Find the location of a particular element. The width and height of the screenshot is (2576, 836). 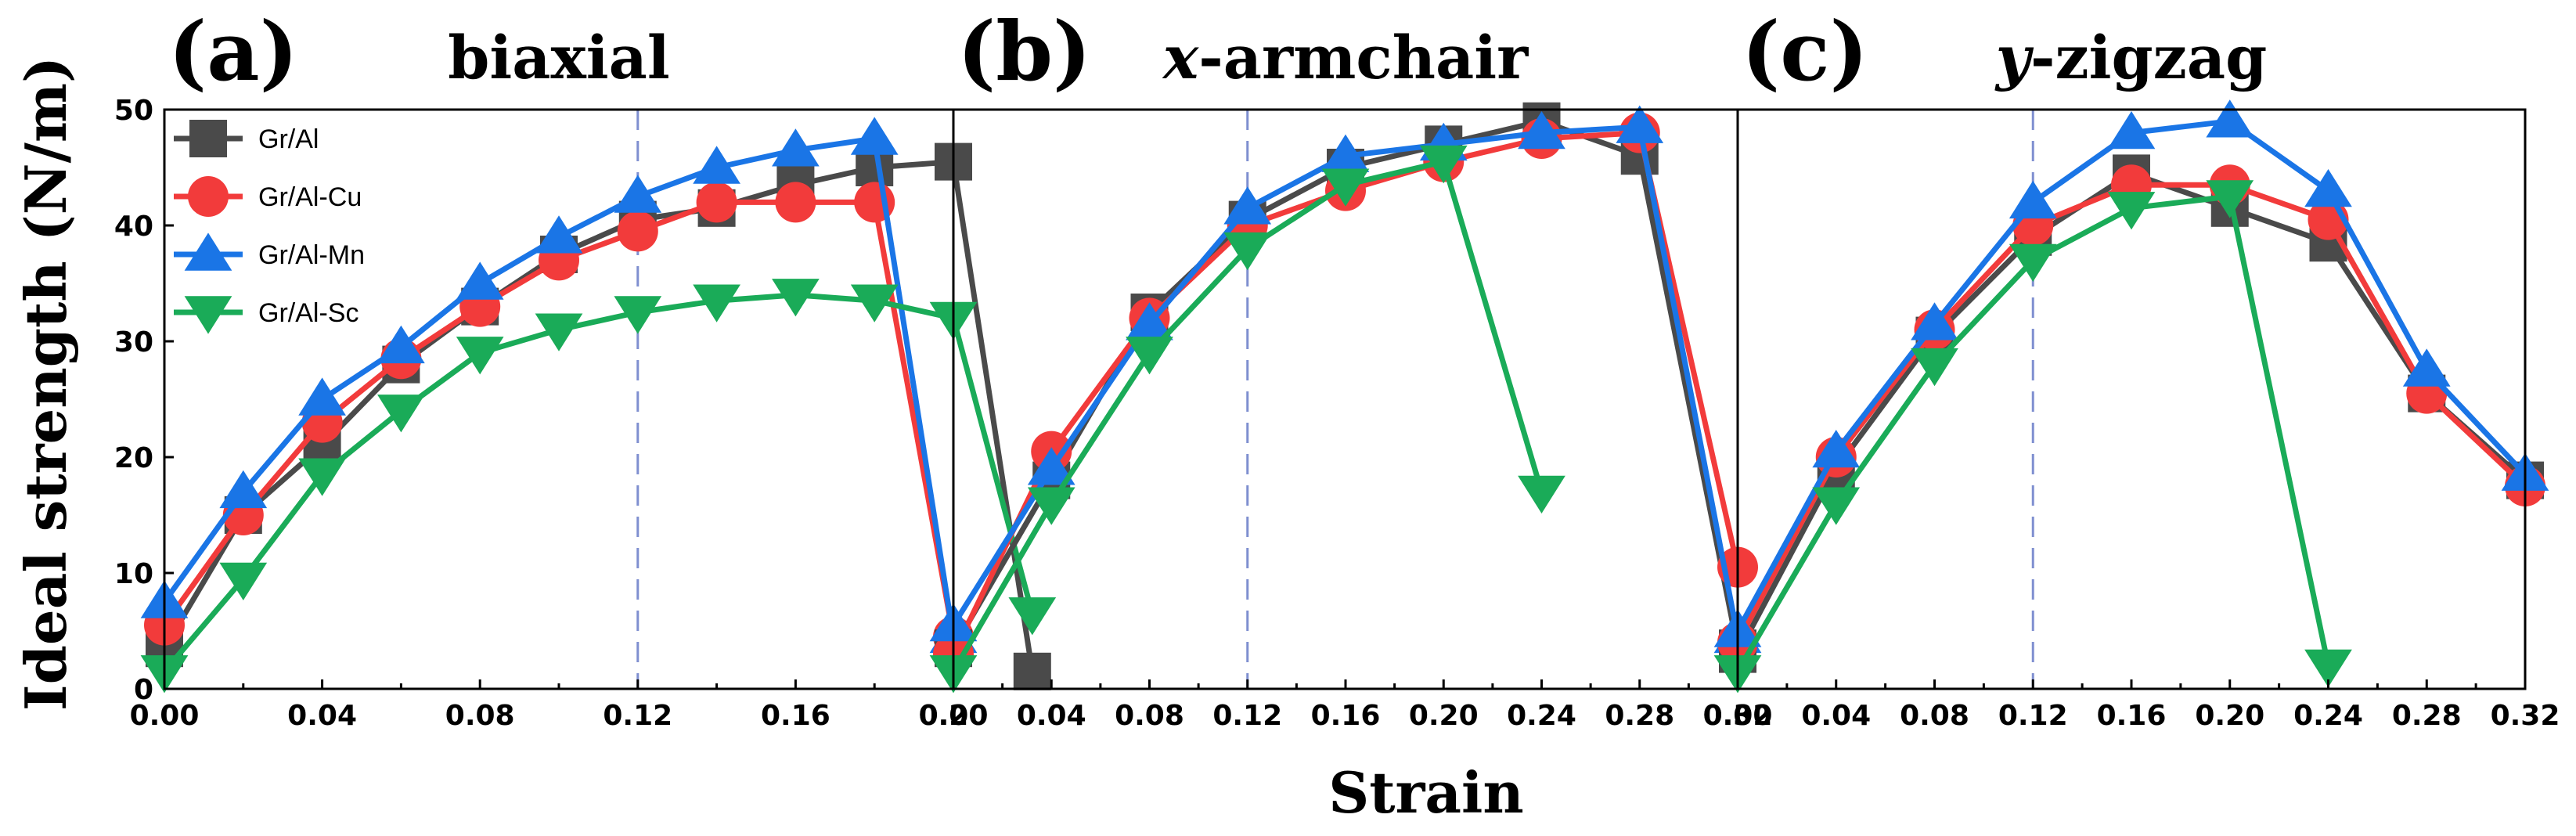

panel-1-xtick-label-5: 0.20 is located at coordinates (1444, 716).